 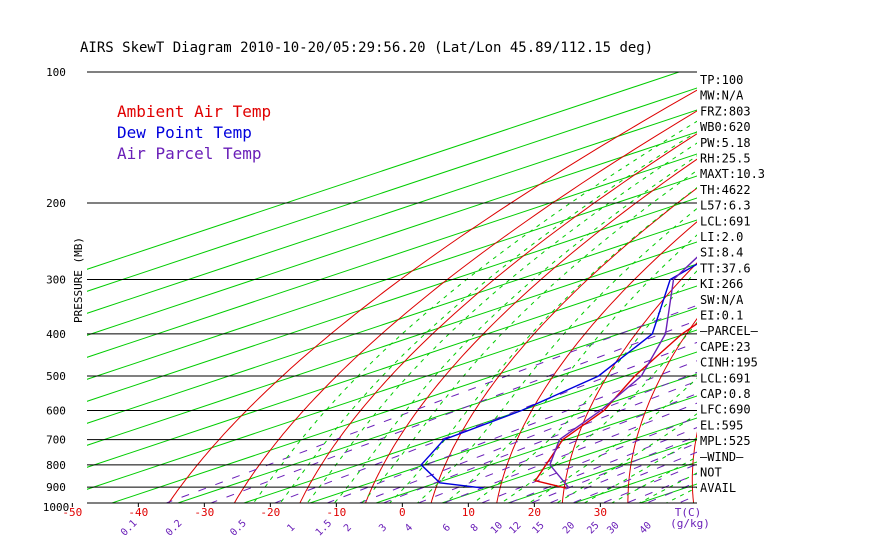 I want to click on mixing-ratio-label: 2, so click(x=348, y=528).